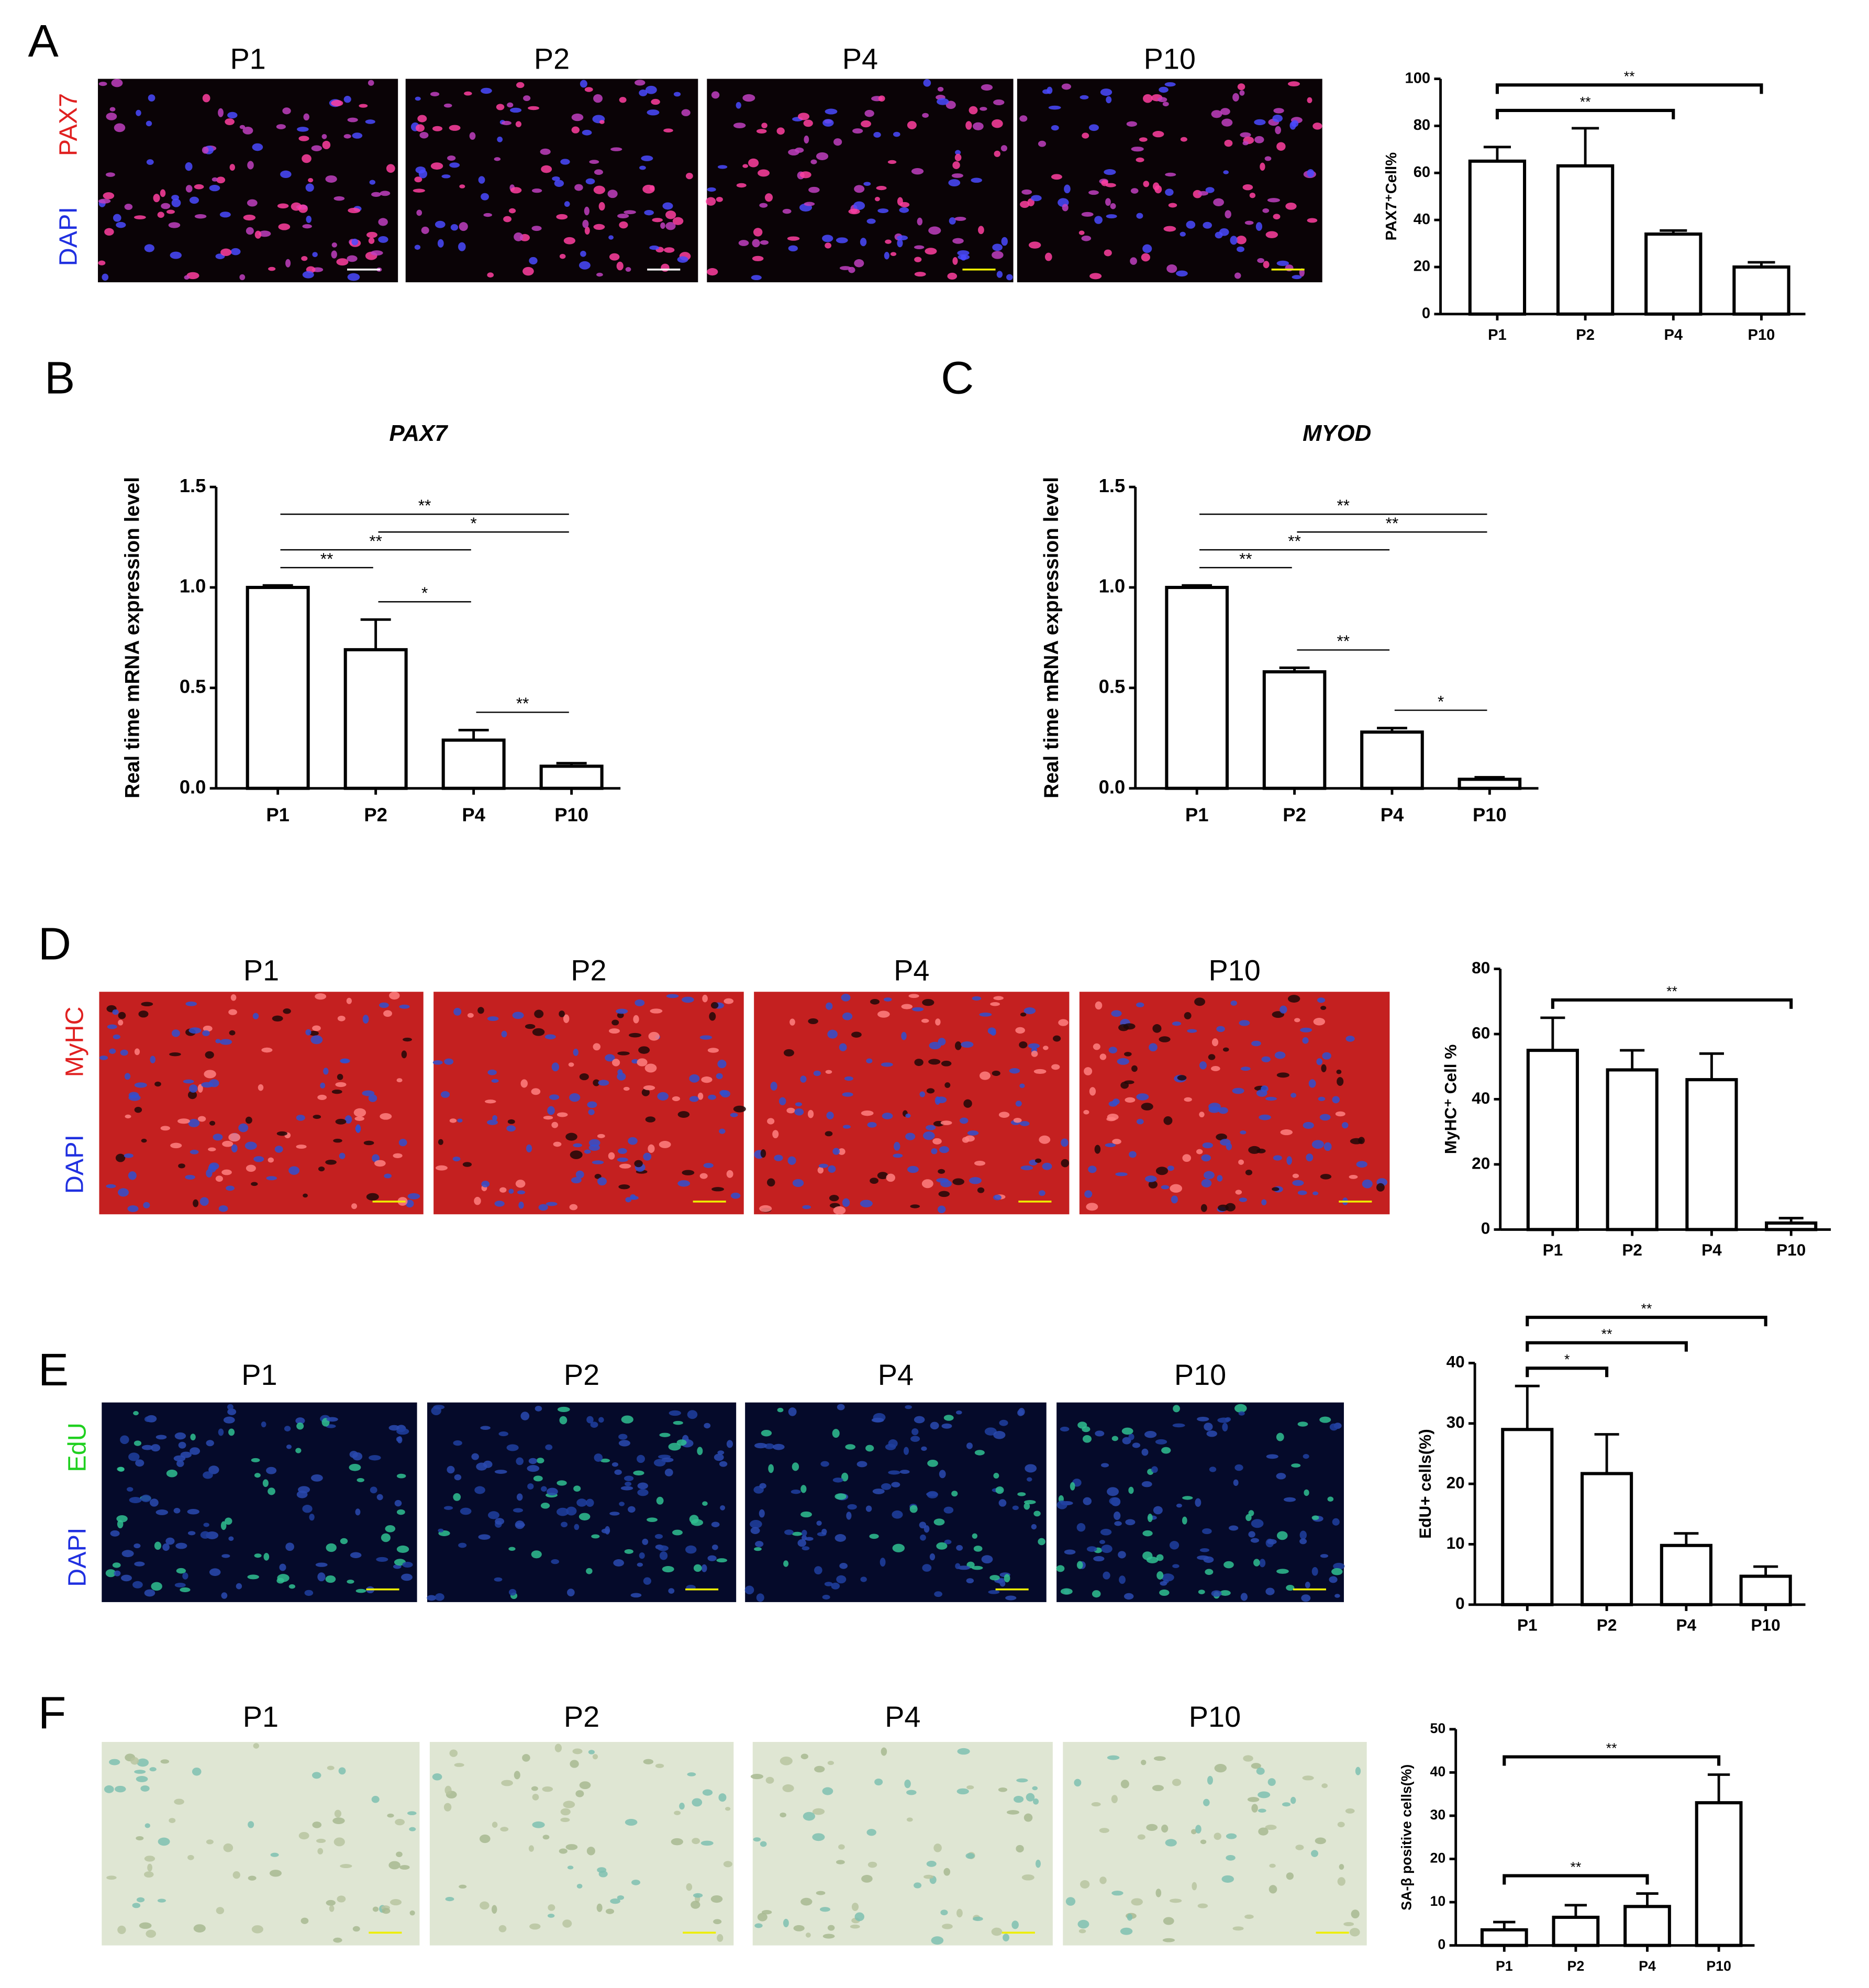  Describe the element at coordinates (474, 764) in the screenshot. I see `bar` at that location.